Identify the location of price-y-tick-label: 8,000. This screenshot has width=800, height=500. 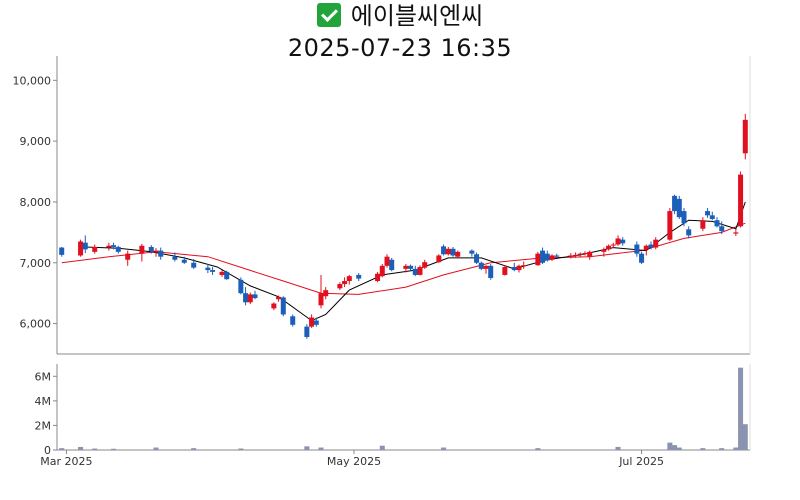
(36, 202).